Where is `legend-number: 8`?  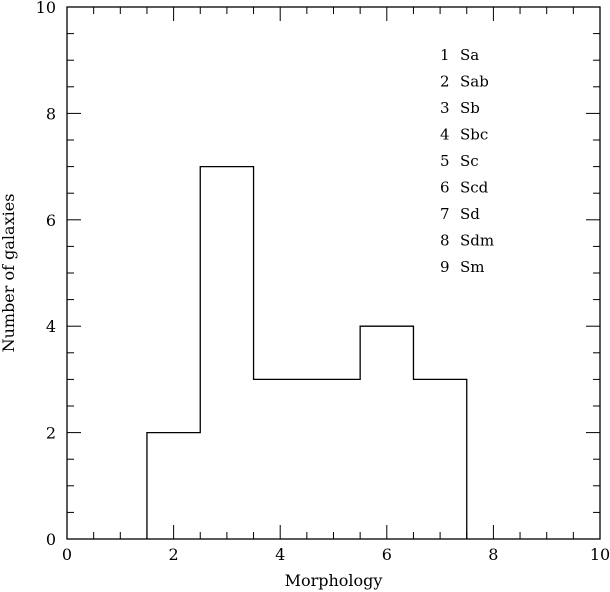
legend-number: 8 is located at coordinates (445, 241).